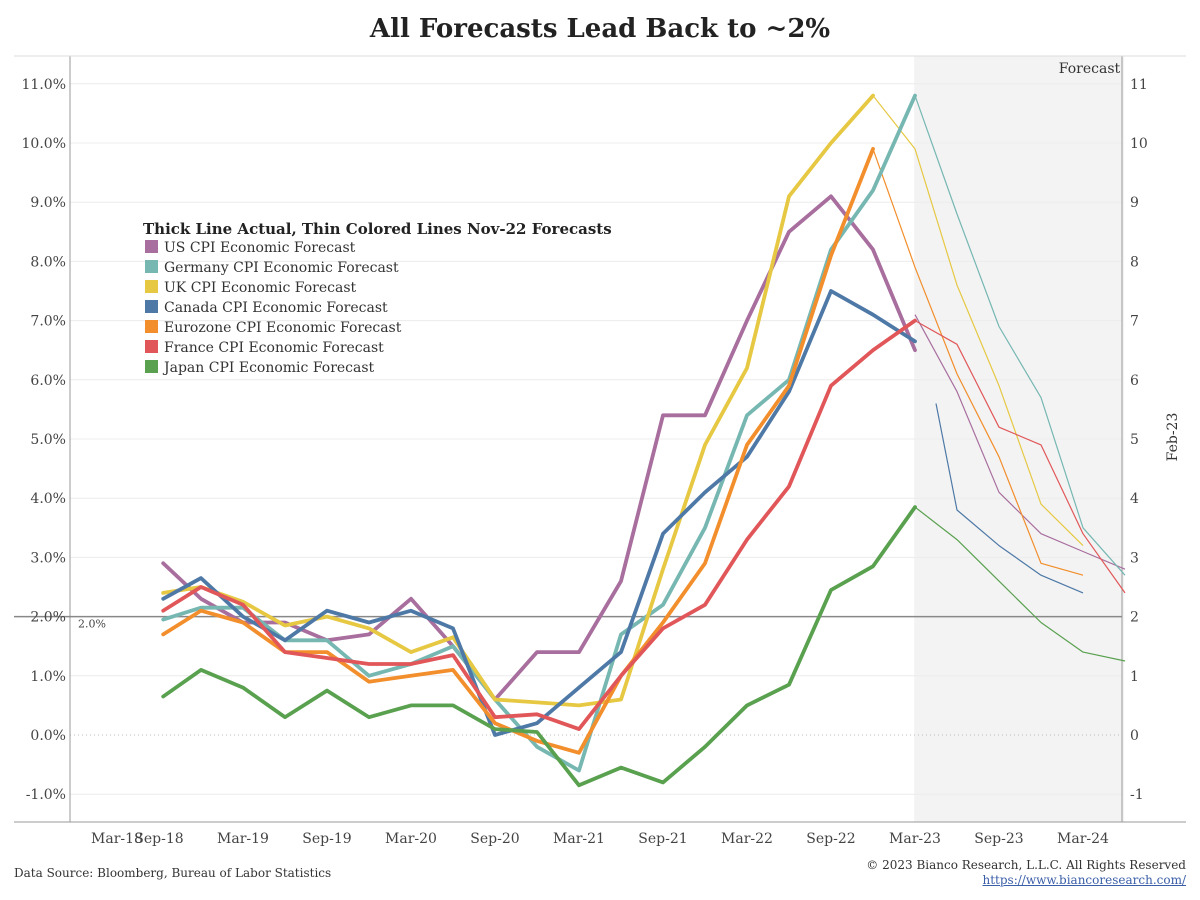 Image resolution: width=1200 pixels, height=900 pixels. I want to click on y-tick-label: 8.0%, so click(48, 262).